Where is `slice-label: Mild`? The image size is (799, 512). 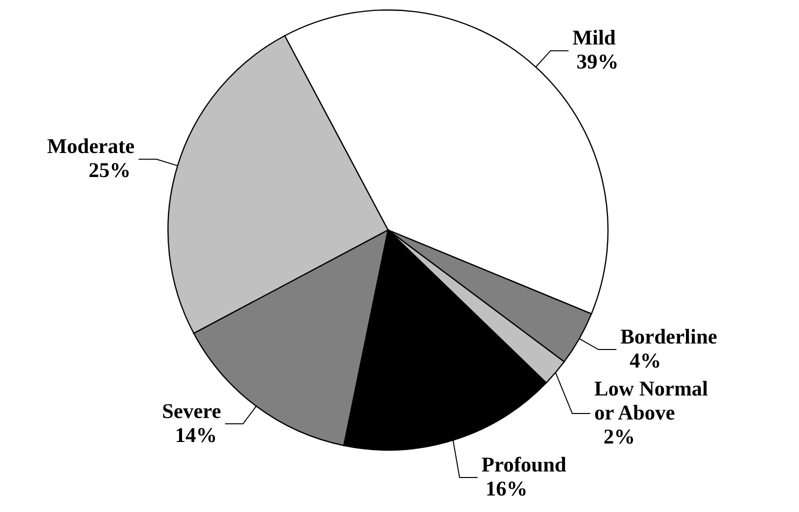
slice-label: Mild is located at coordinates (594, 38).